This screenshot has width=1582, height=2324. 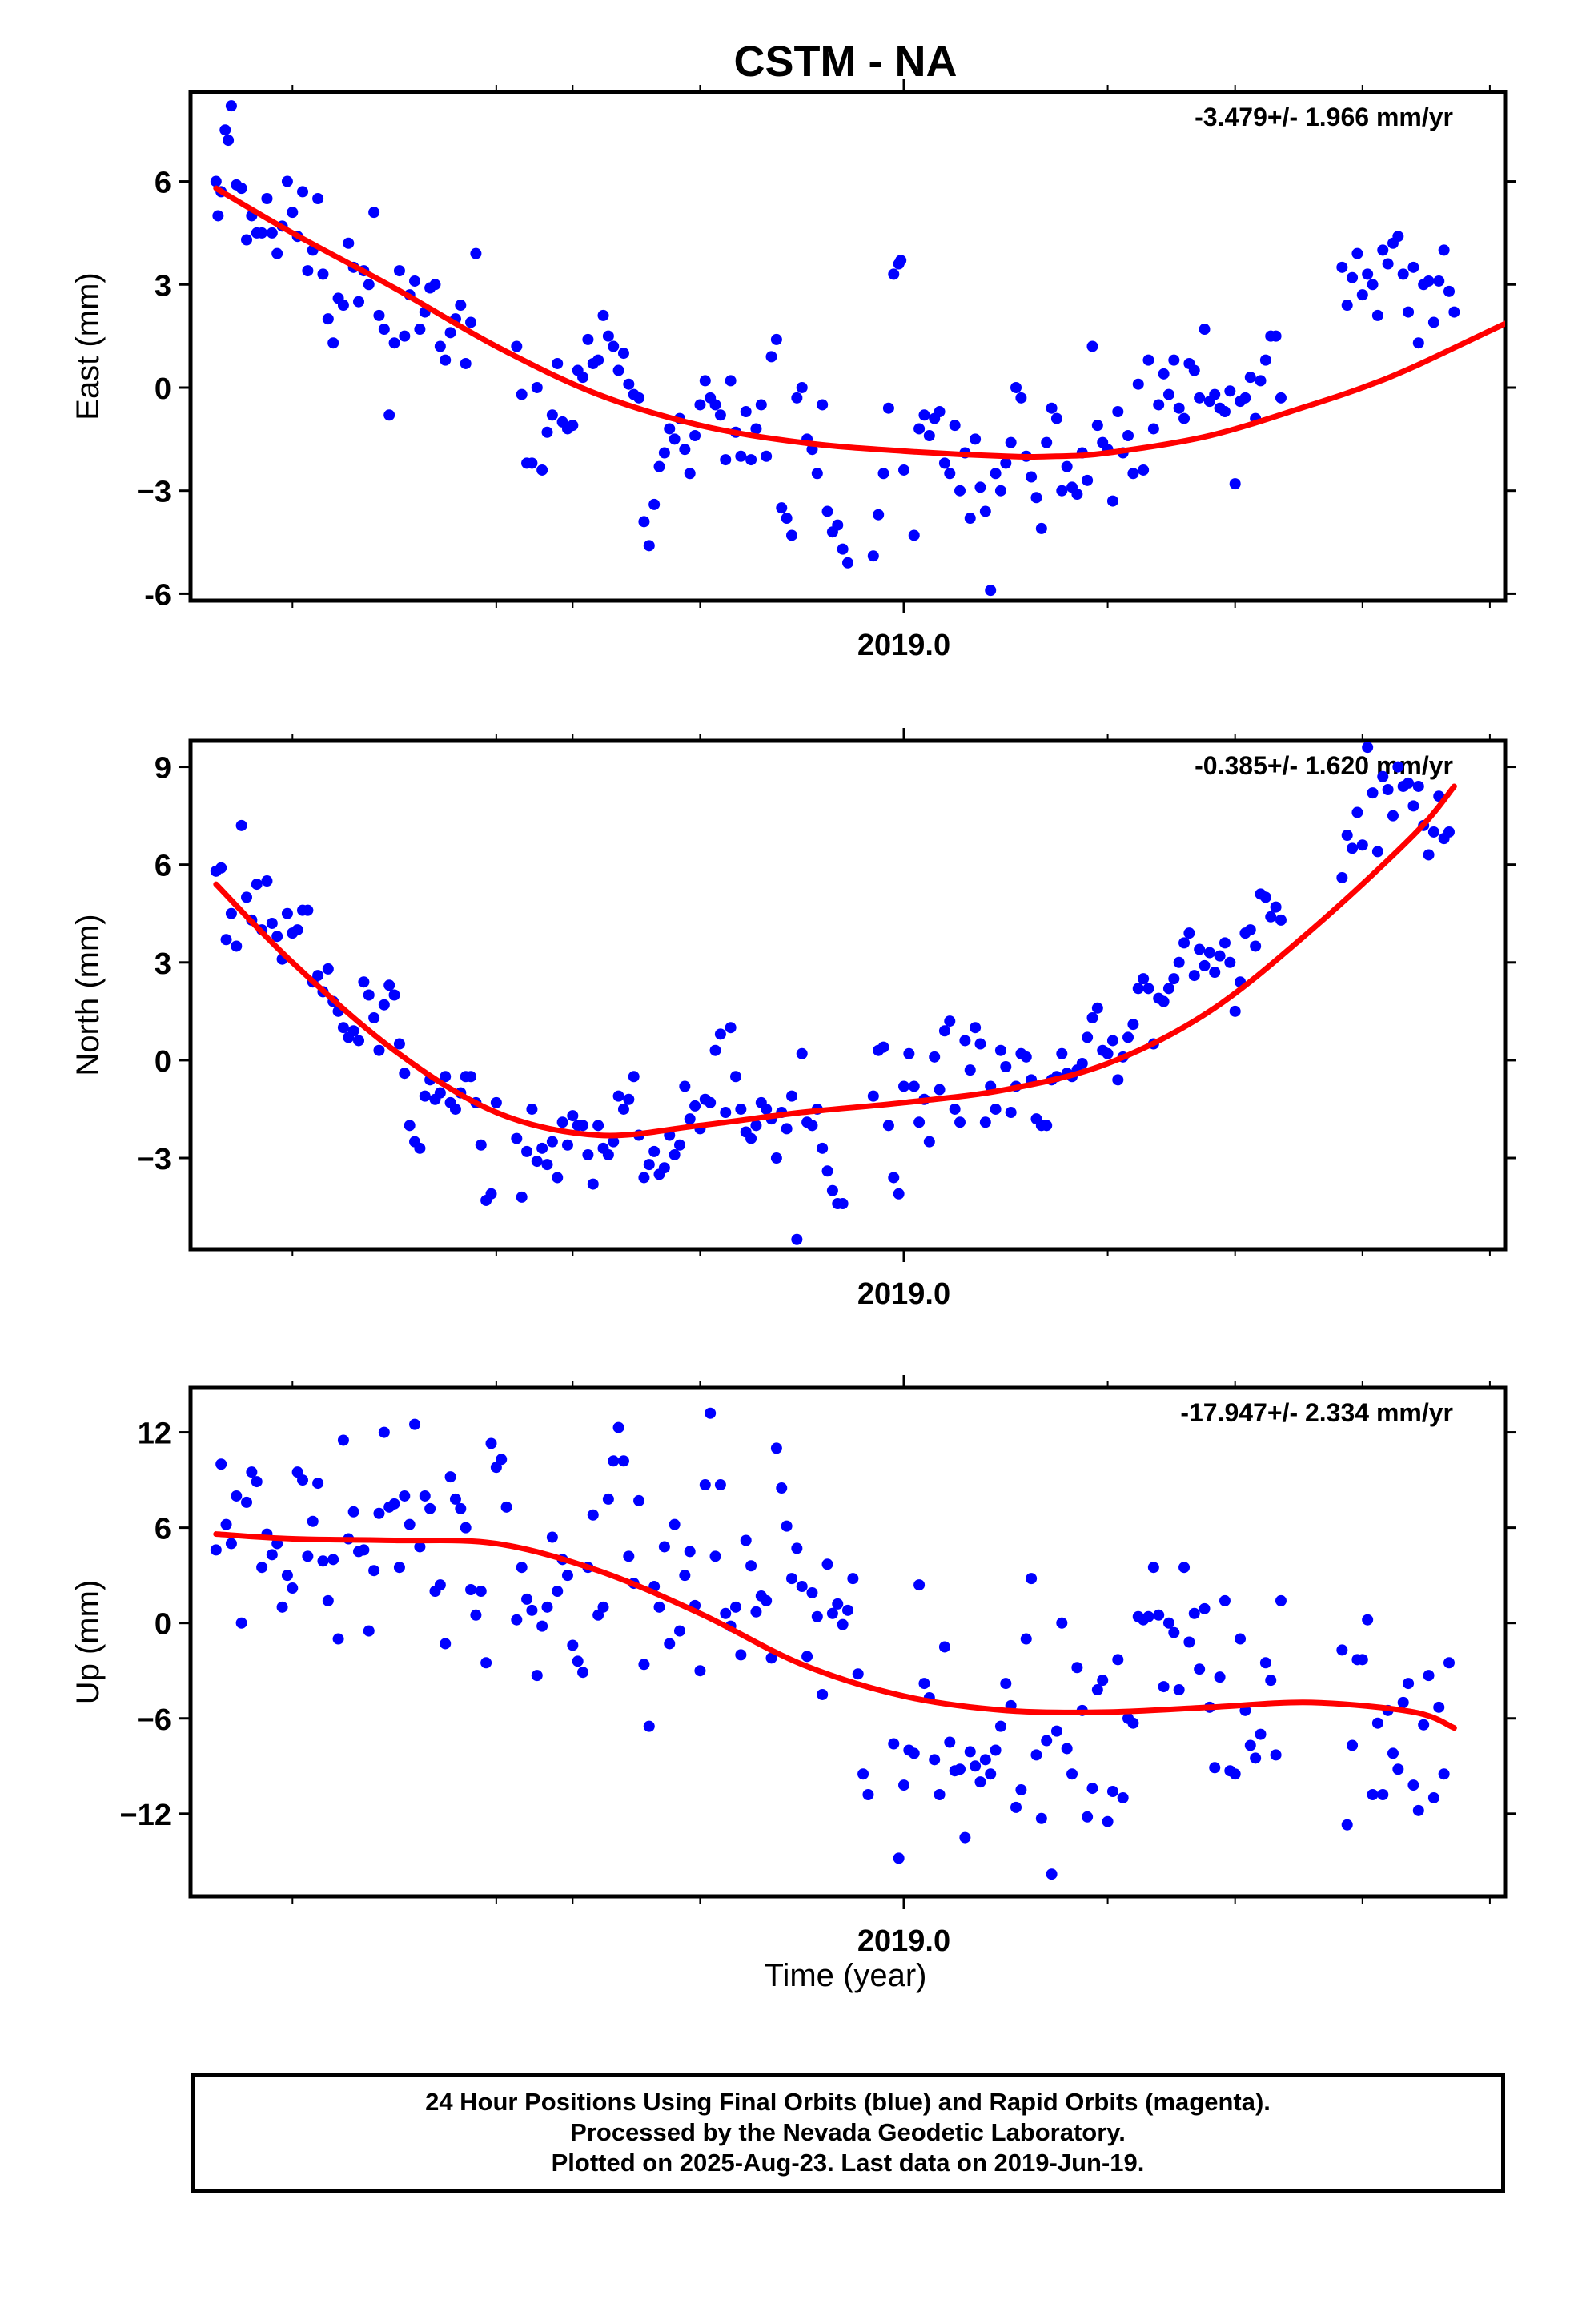 I want to click on east-xtick-label: 2019.0, so click(x=903, y=645).